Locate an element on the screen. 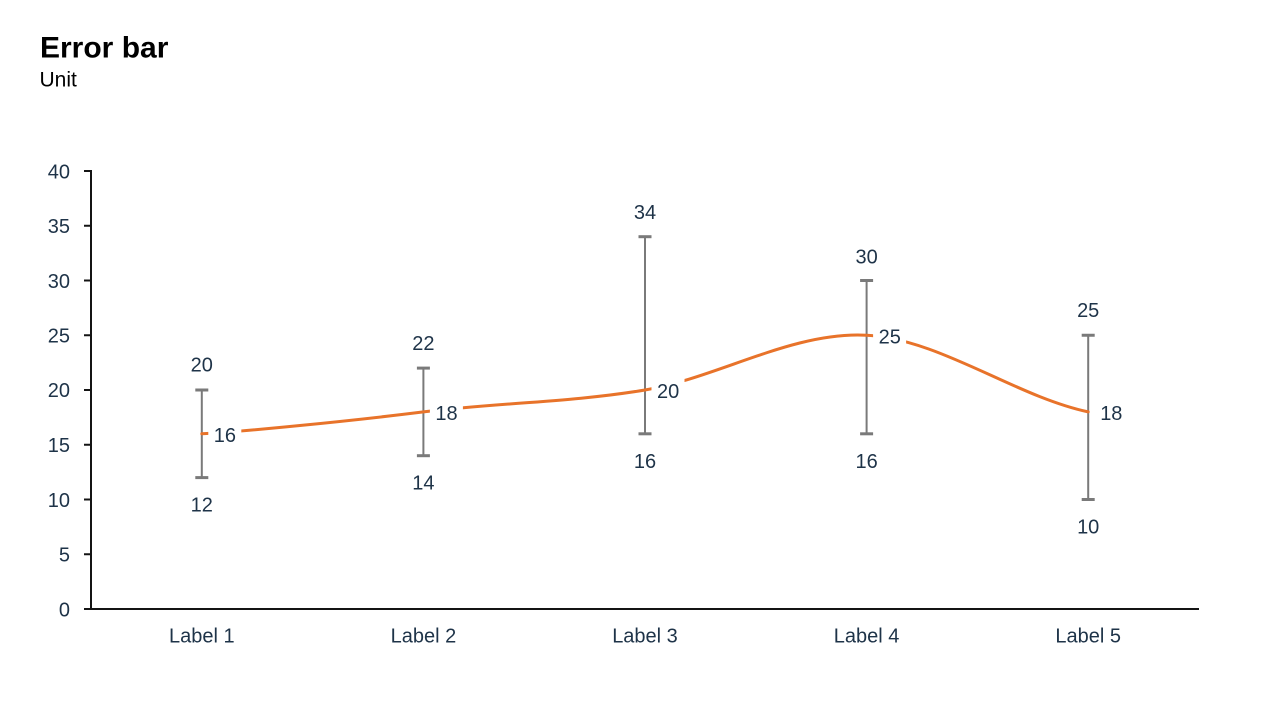  svg-text: 0 is located at coordinates (64, 610).